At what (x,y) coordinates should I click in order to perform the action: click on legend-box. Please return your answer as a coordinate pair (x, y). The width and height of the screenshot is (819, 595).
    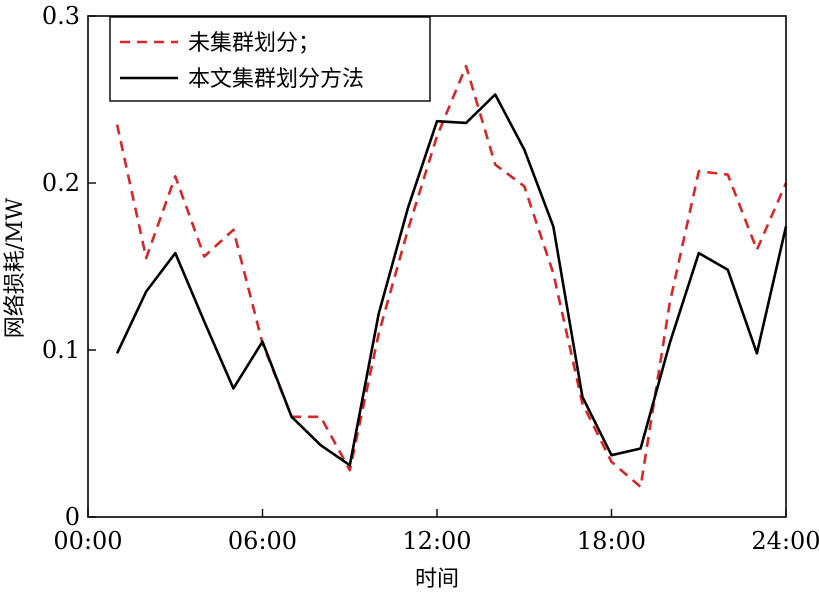
    Looking at the image, I should click on (270, 59).